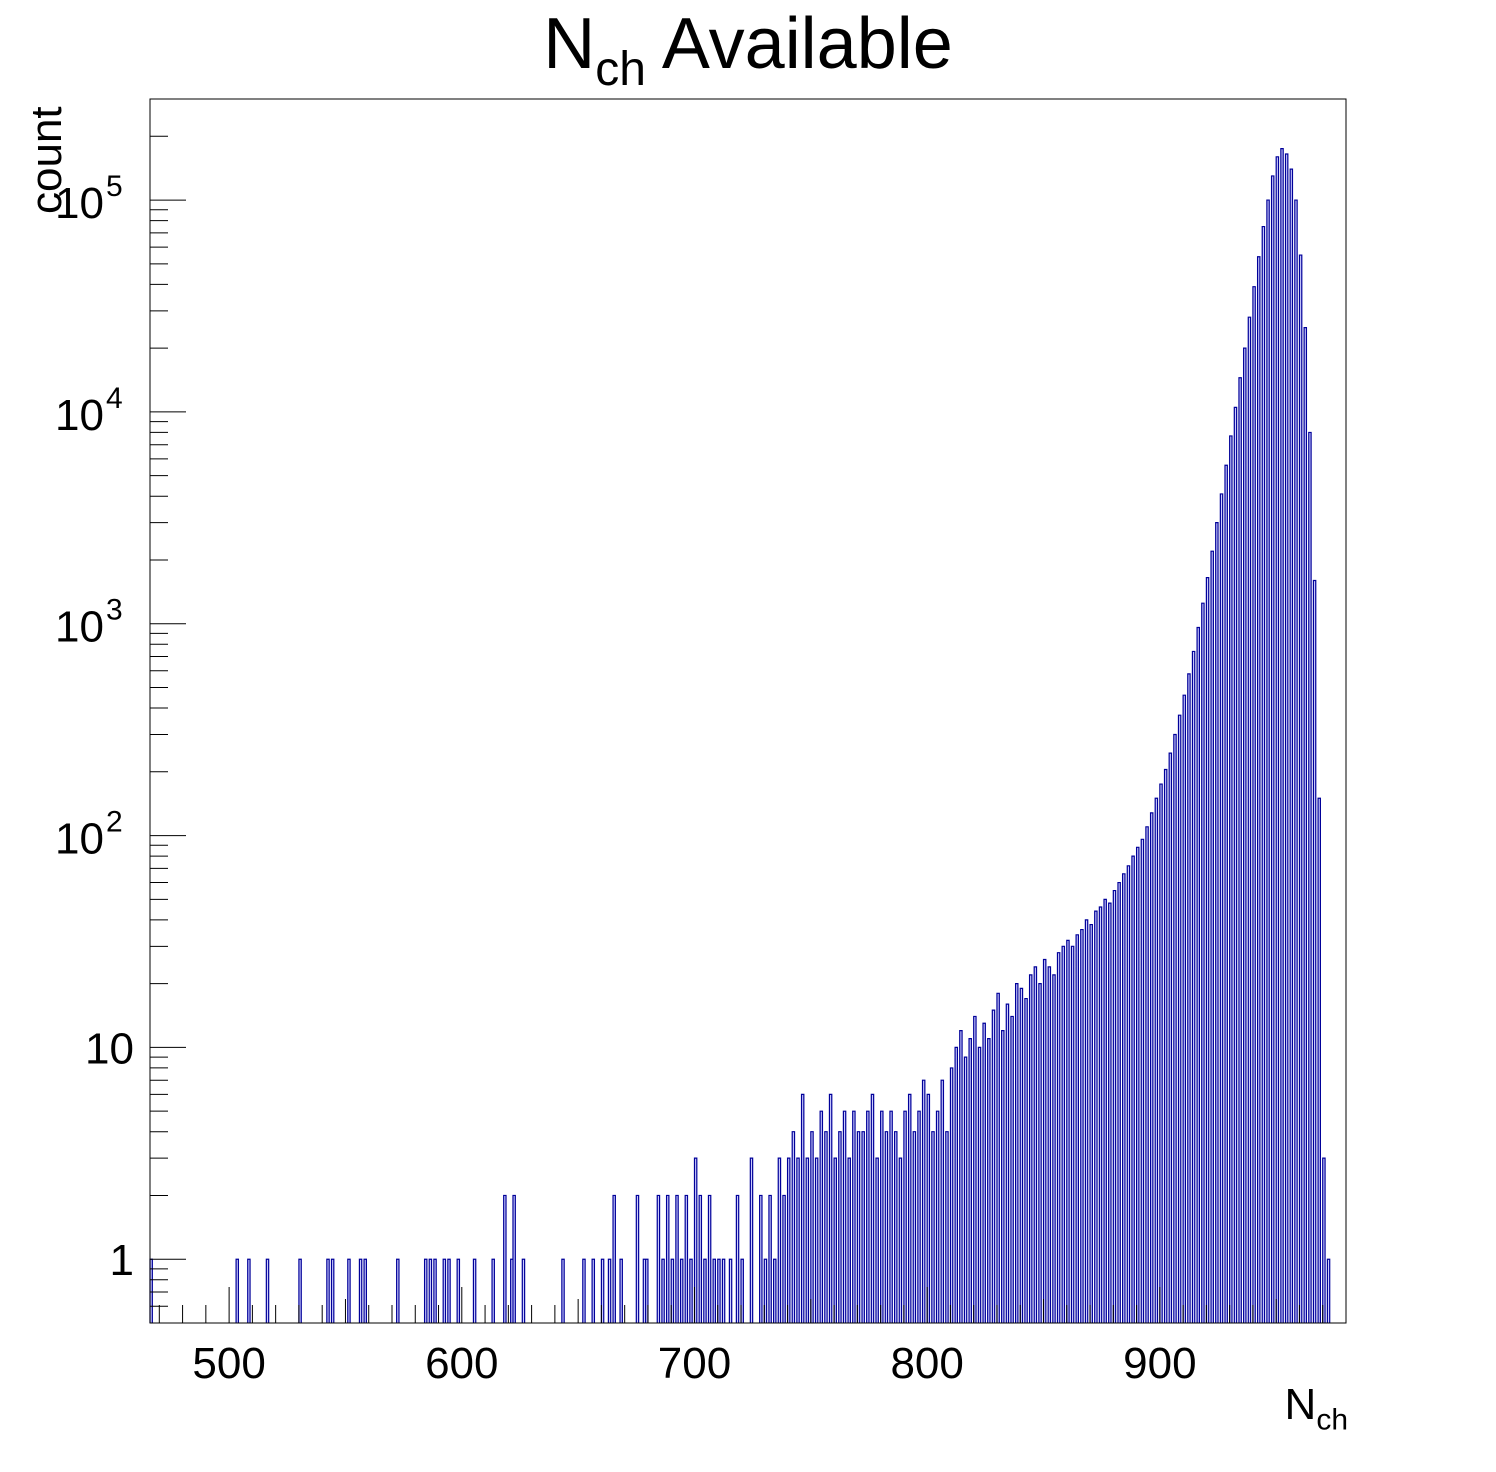 This screenshot has height=1472, width=1496. Describe the element at coordinates (694, 1363) in the screenshot. I see `x-tick-label: 700` at that location.